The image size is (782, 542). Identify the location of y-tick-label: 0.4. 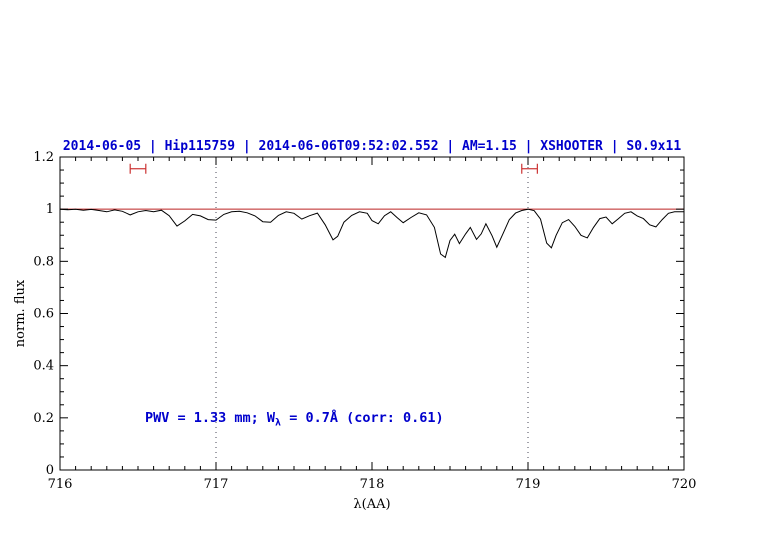
(43, 366).